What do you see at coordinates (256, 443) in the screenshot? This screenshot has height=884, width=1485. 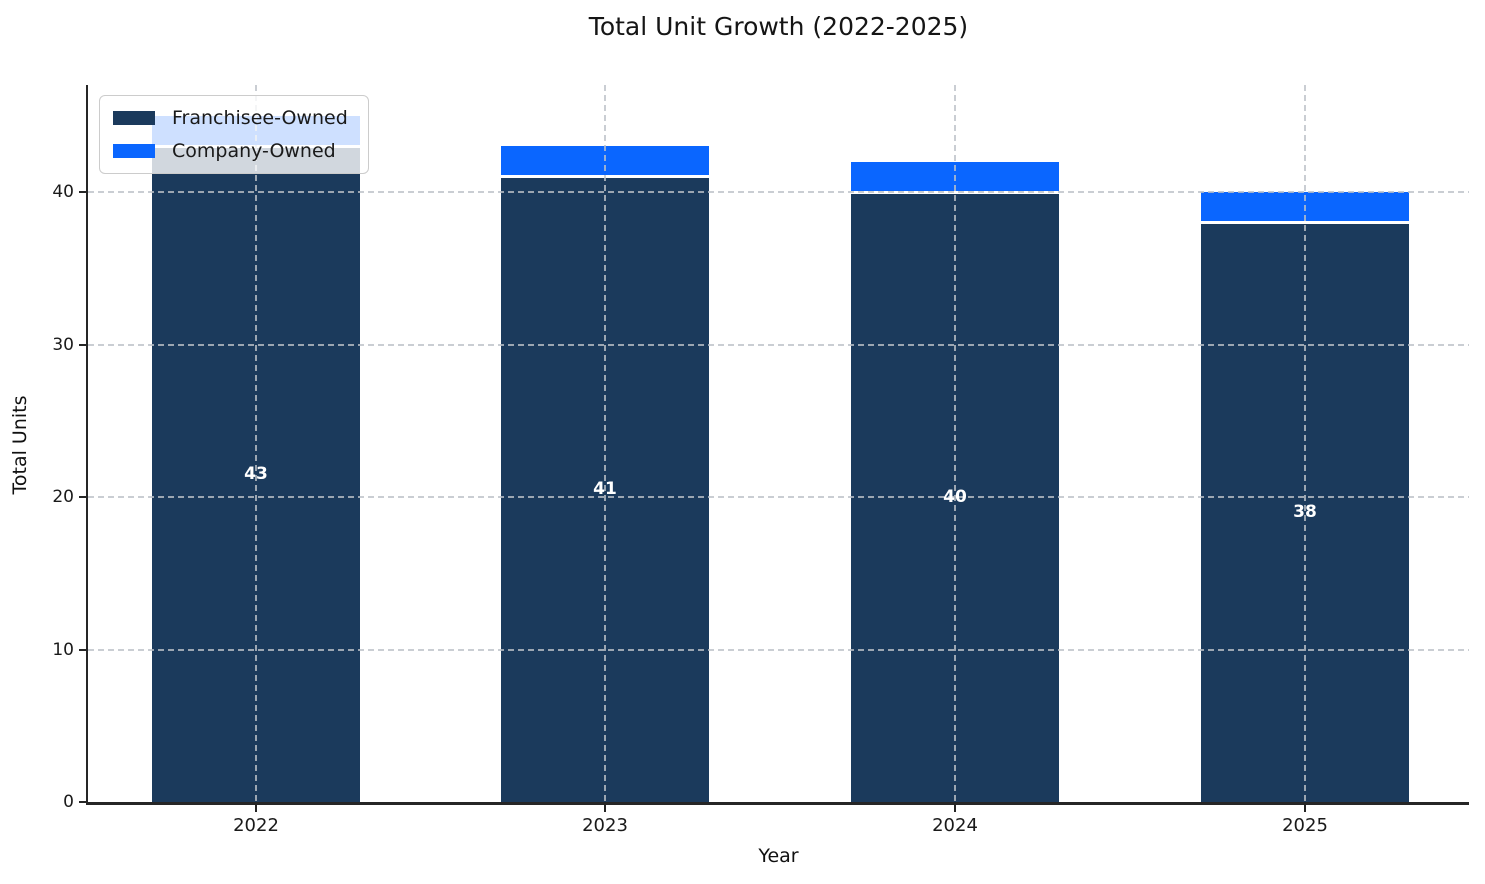 I see `gridline-x-2022` at bounding box center [256, 443].